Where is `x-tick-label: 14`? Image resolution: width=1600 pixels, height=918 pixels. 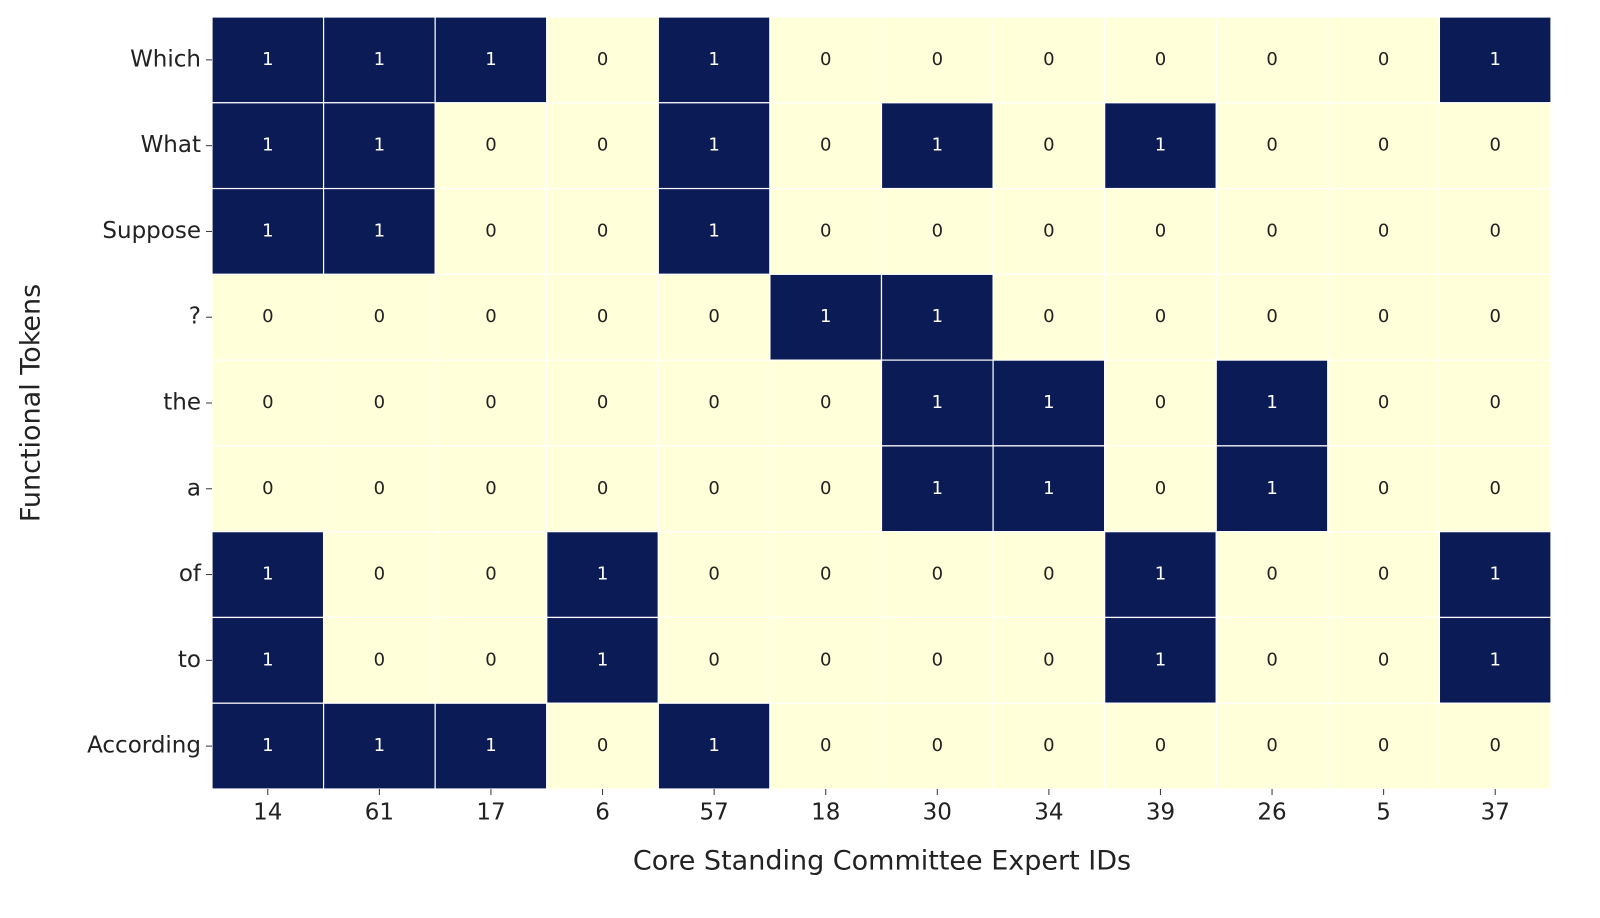
x-tick-label: 14 is located at coordinates (267, 813).